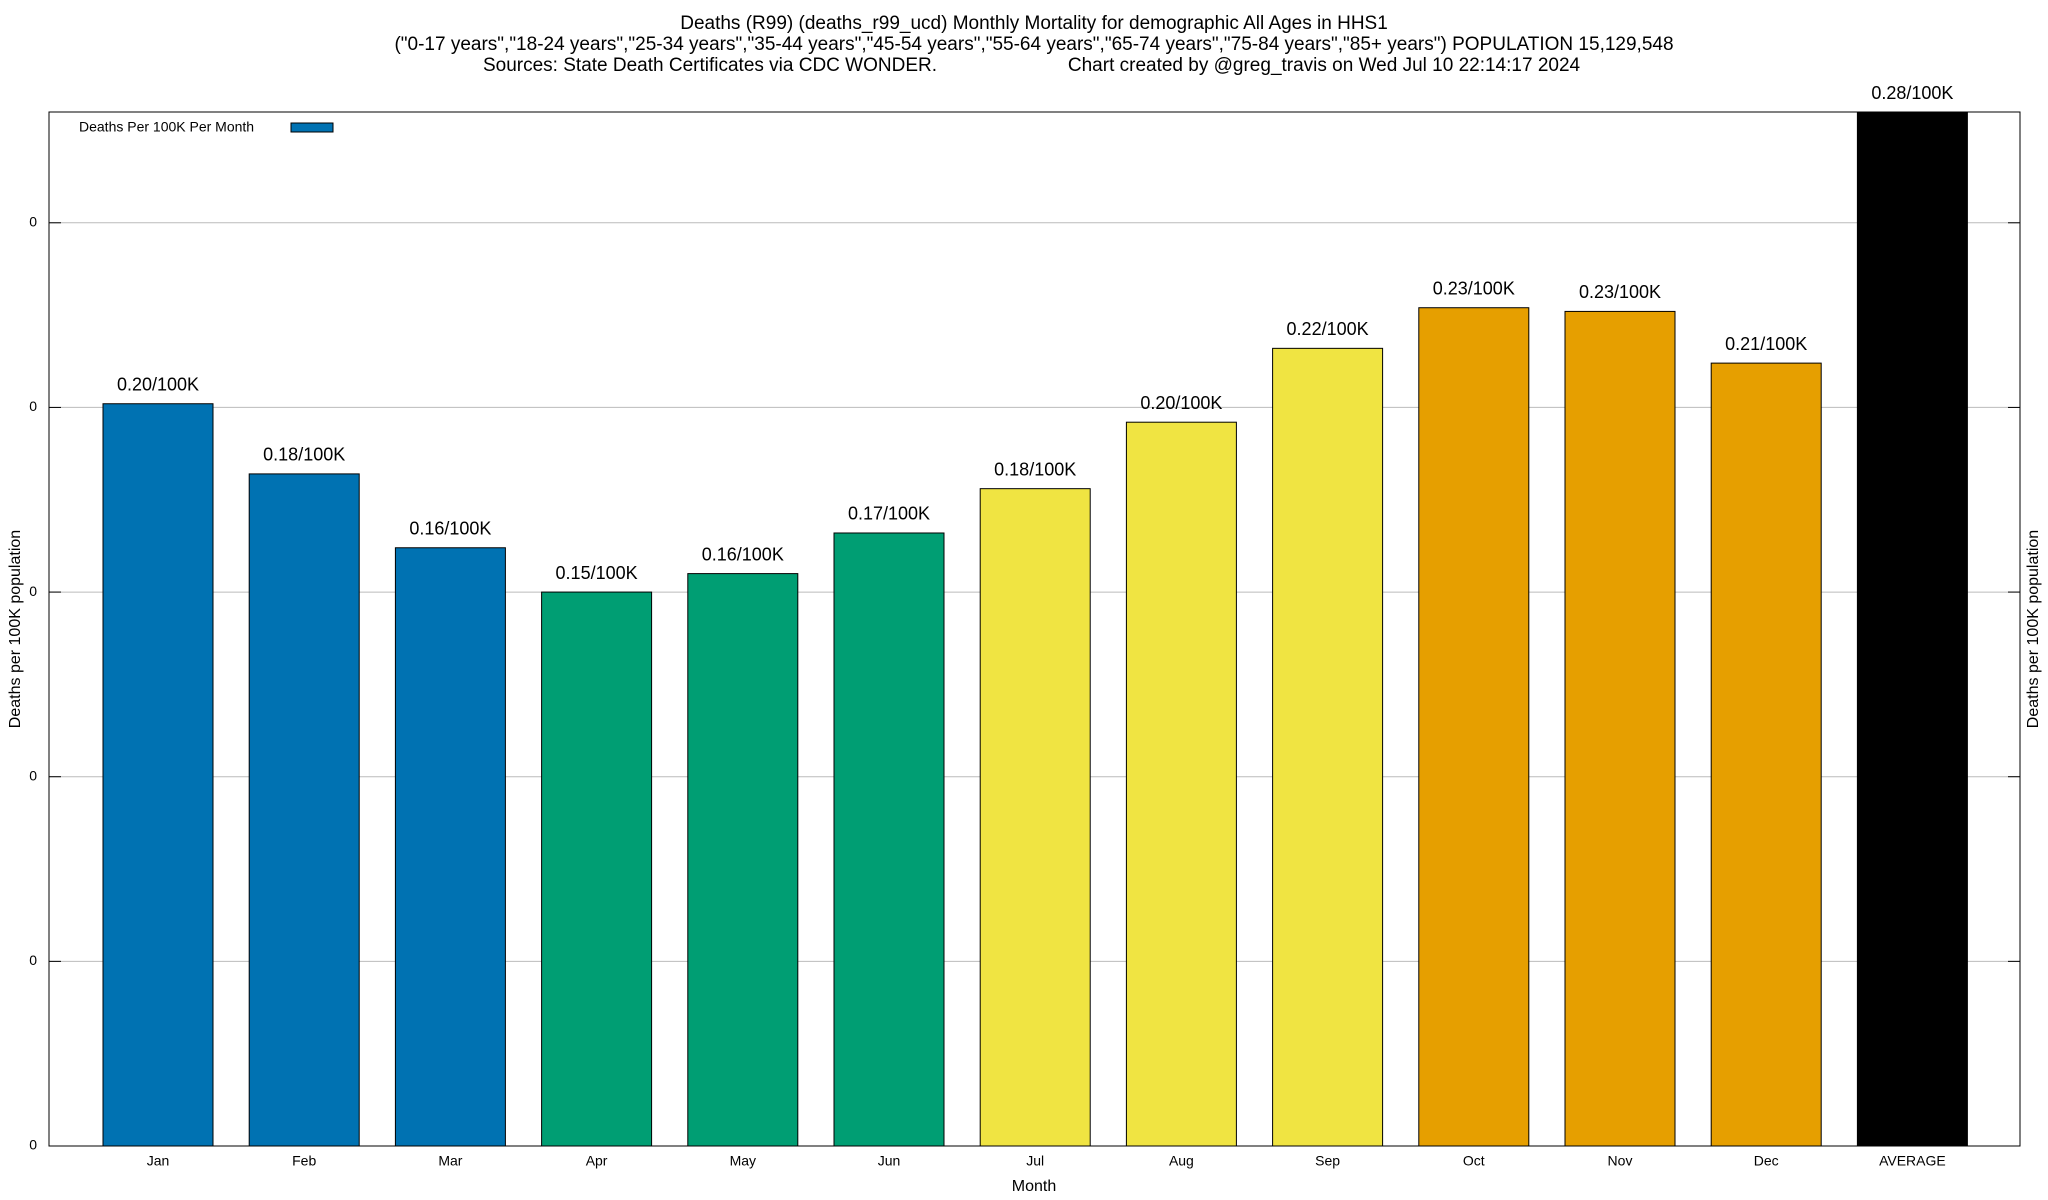 The height and width of the screenshot is (1200, 2048). Describe the element at coordinates (304, 1161) in the screenshot. I see `x-tick-label: Feb` at that location.